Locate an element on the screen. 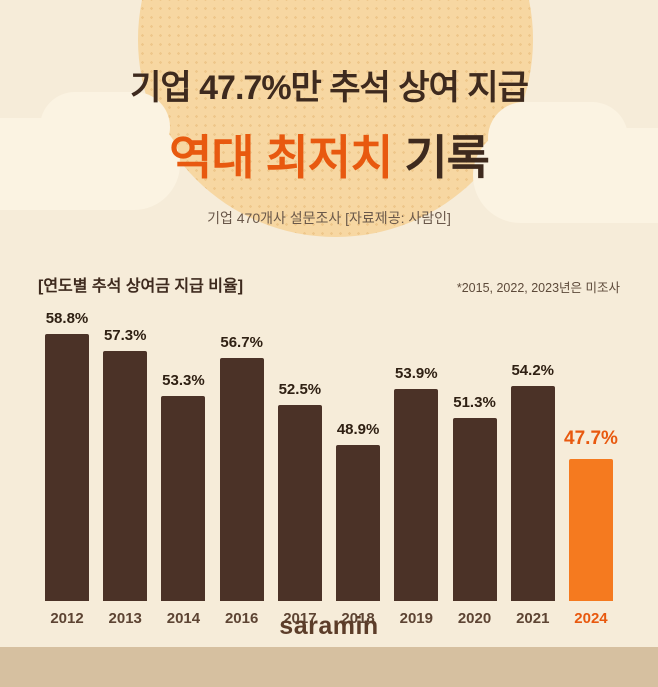 This screenshot has height=687, width=658. bar-highlight is located at coordinates (590, 530).